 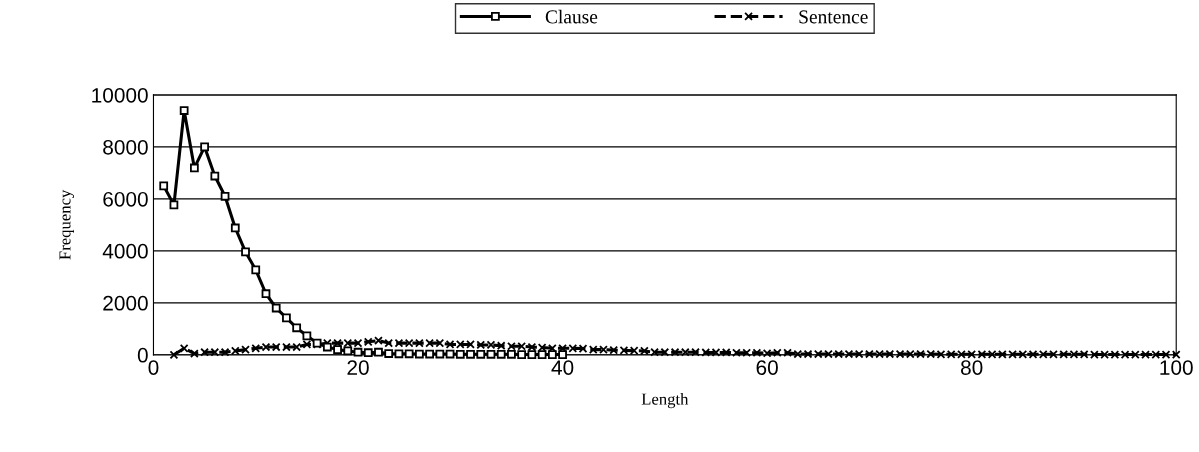 What do you see at coordinates (142, 355) in the screenshot?
I see `y-tick-label: 0` at bounding box center [142, 355].